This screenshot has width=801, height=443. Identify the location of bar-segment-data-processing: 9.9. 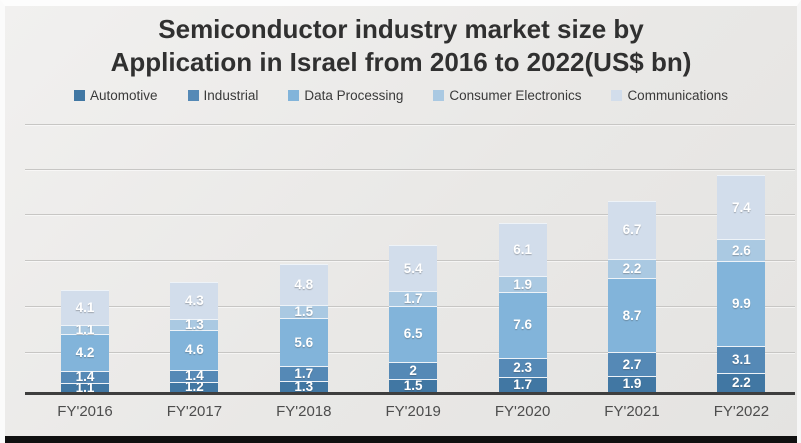
(741, 304).